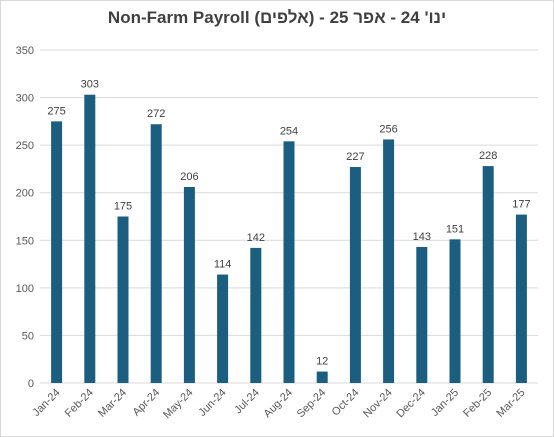 This screenshot has width=554, height=437. Describe the element at coordinates (312, 404) in the screenshot. I see `x-tick-label: Sep-24` at that location.